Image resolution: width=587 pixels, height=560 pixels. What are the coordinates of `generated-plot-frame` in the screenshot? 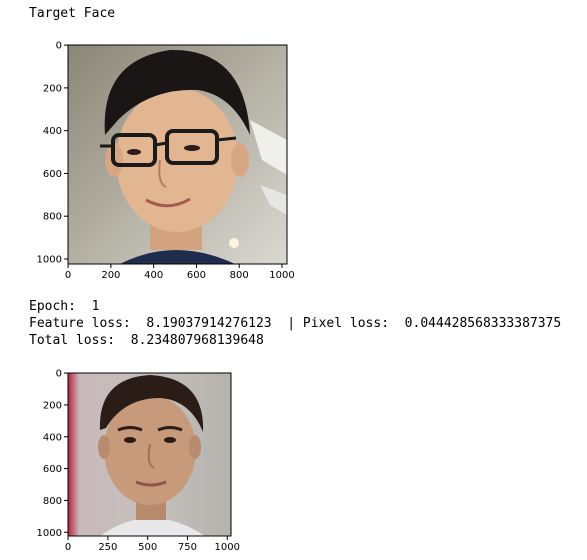 It's located at (149, 454).